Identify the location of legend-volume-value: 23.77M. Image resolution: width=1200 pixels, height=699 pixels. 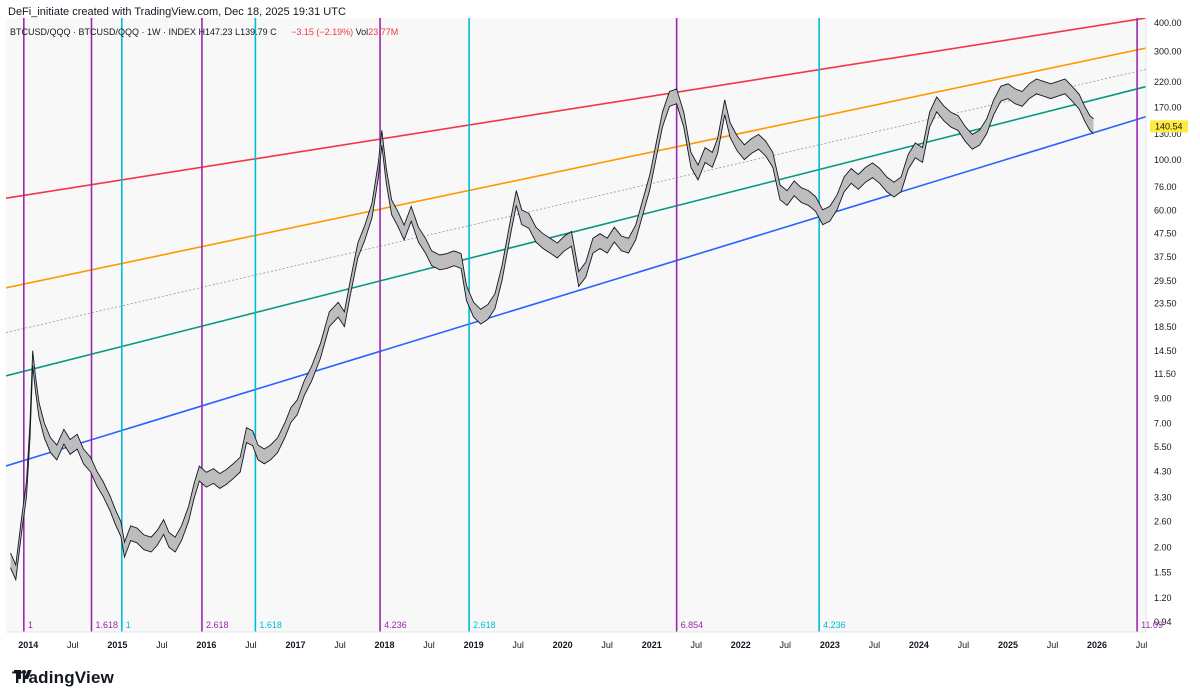
(383, 32).